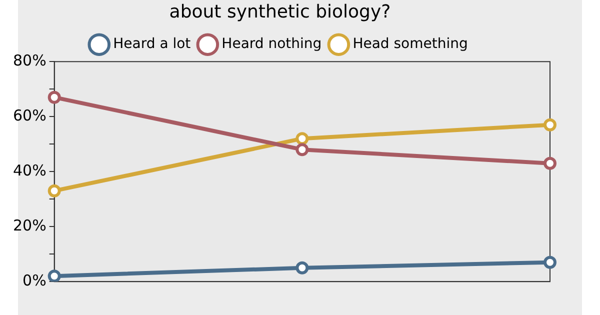  Describe the element at coordinates (272, 44) in the screenshot. I see `legend-label: Heard nothing` at that location.